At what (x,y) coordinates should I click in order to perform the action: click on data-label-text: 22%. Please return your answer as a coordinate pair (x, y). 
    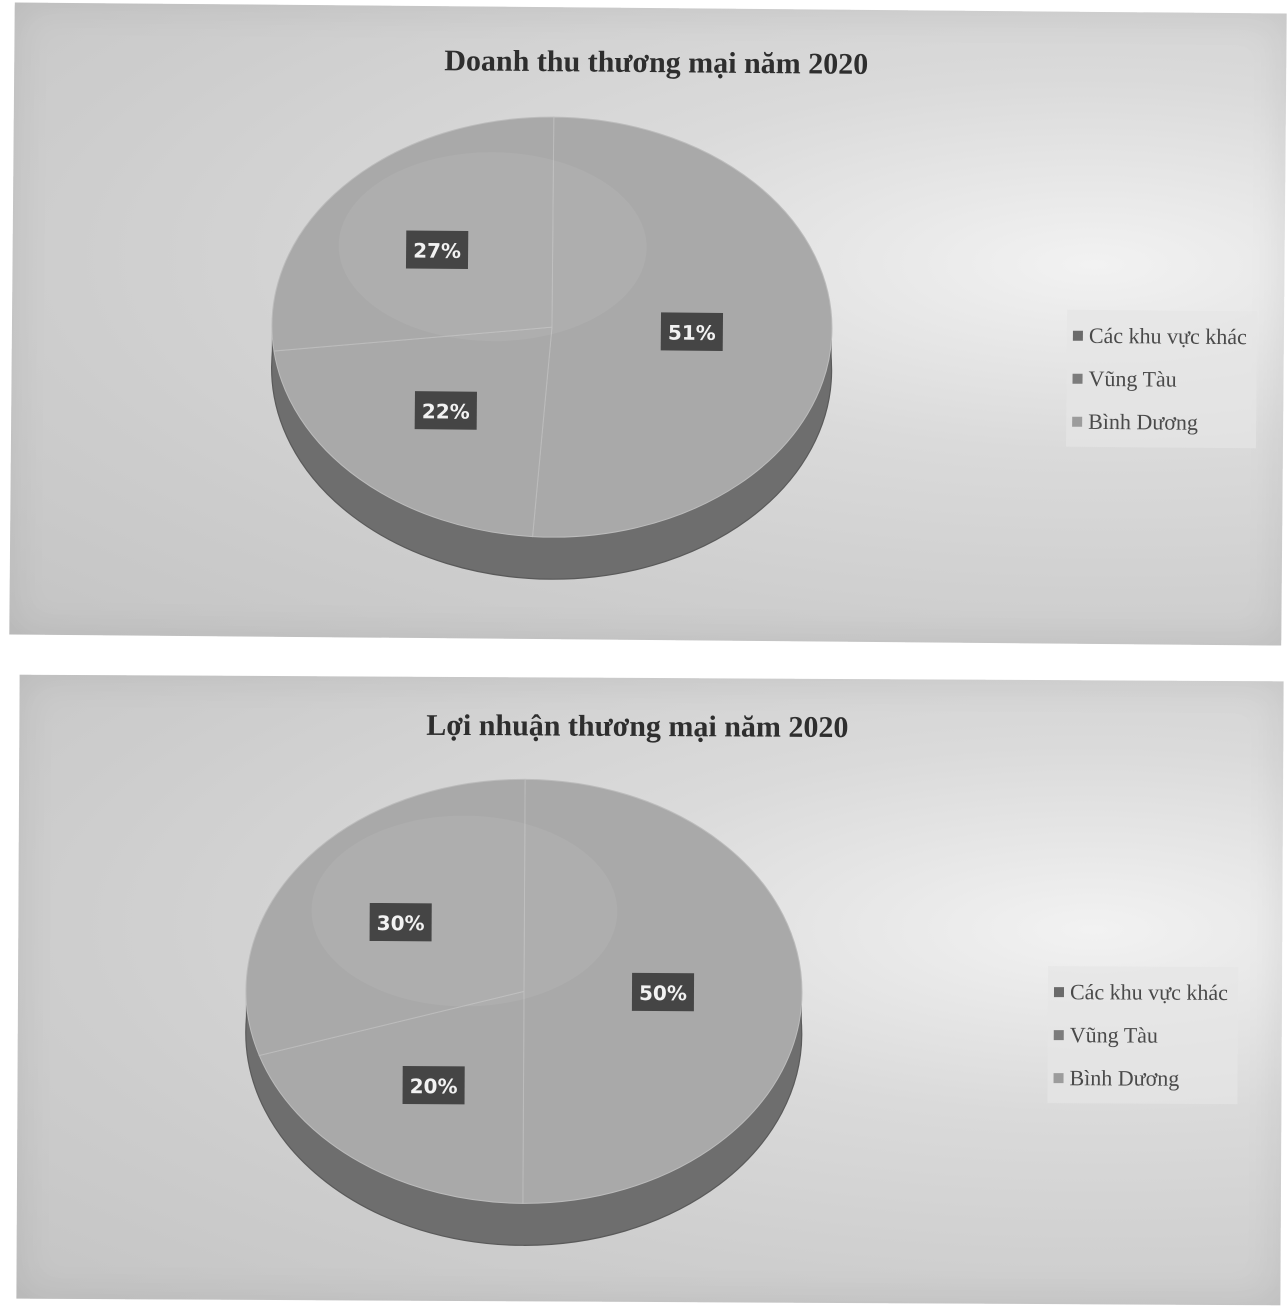
    Looking at the image, I should click on (446, 411).